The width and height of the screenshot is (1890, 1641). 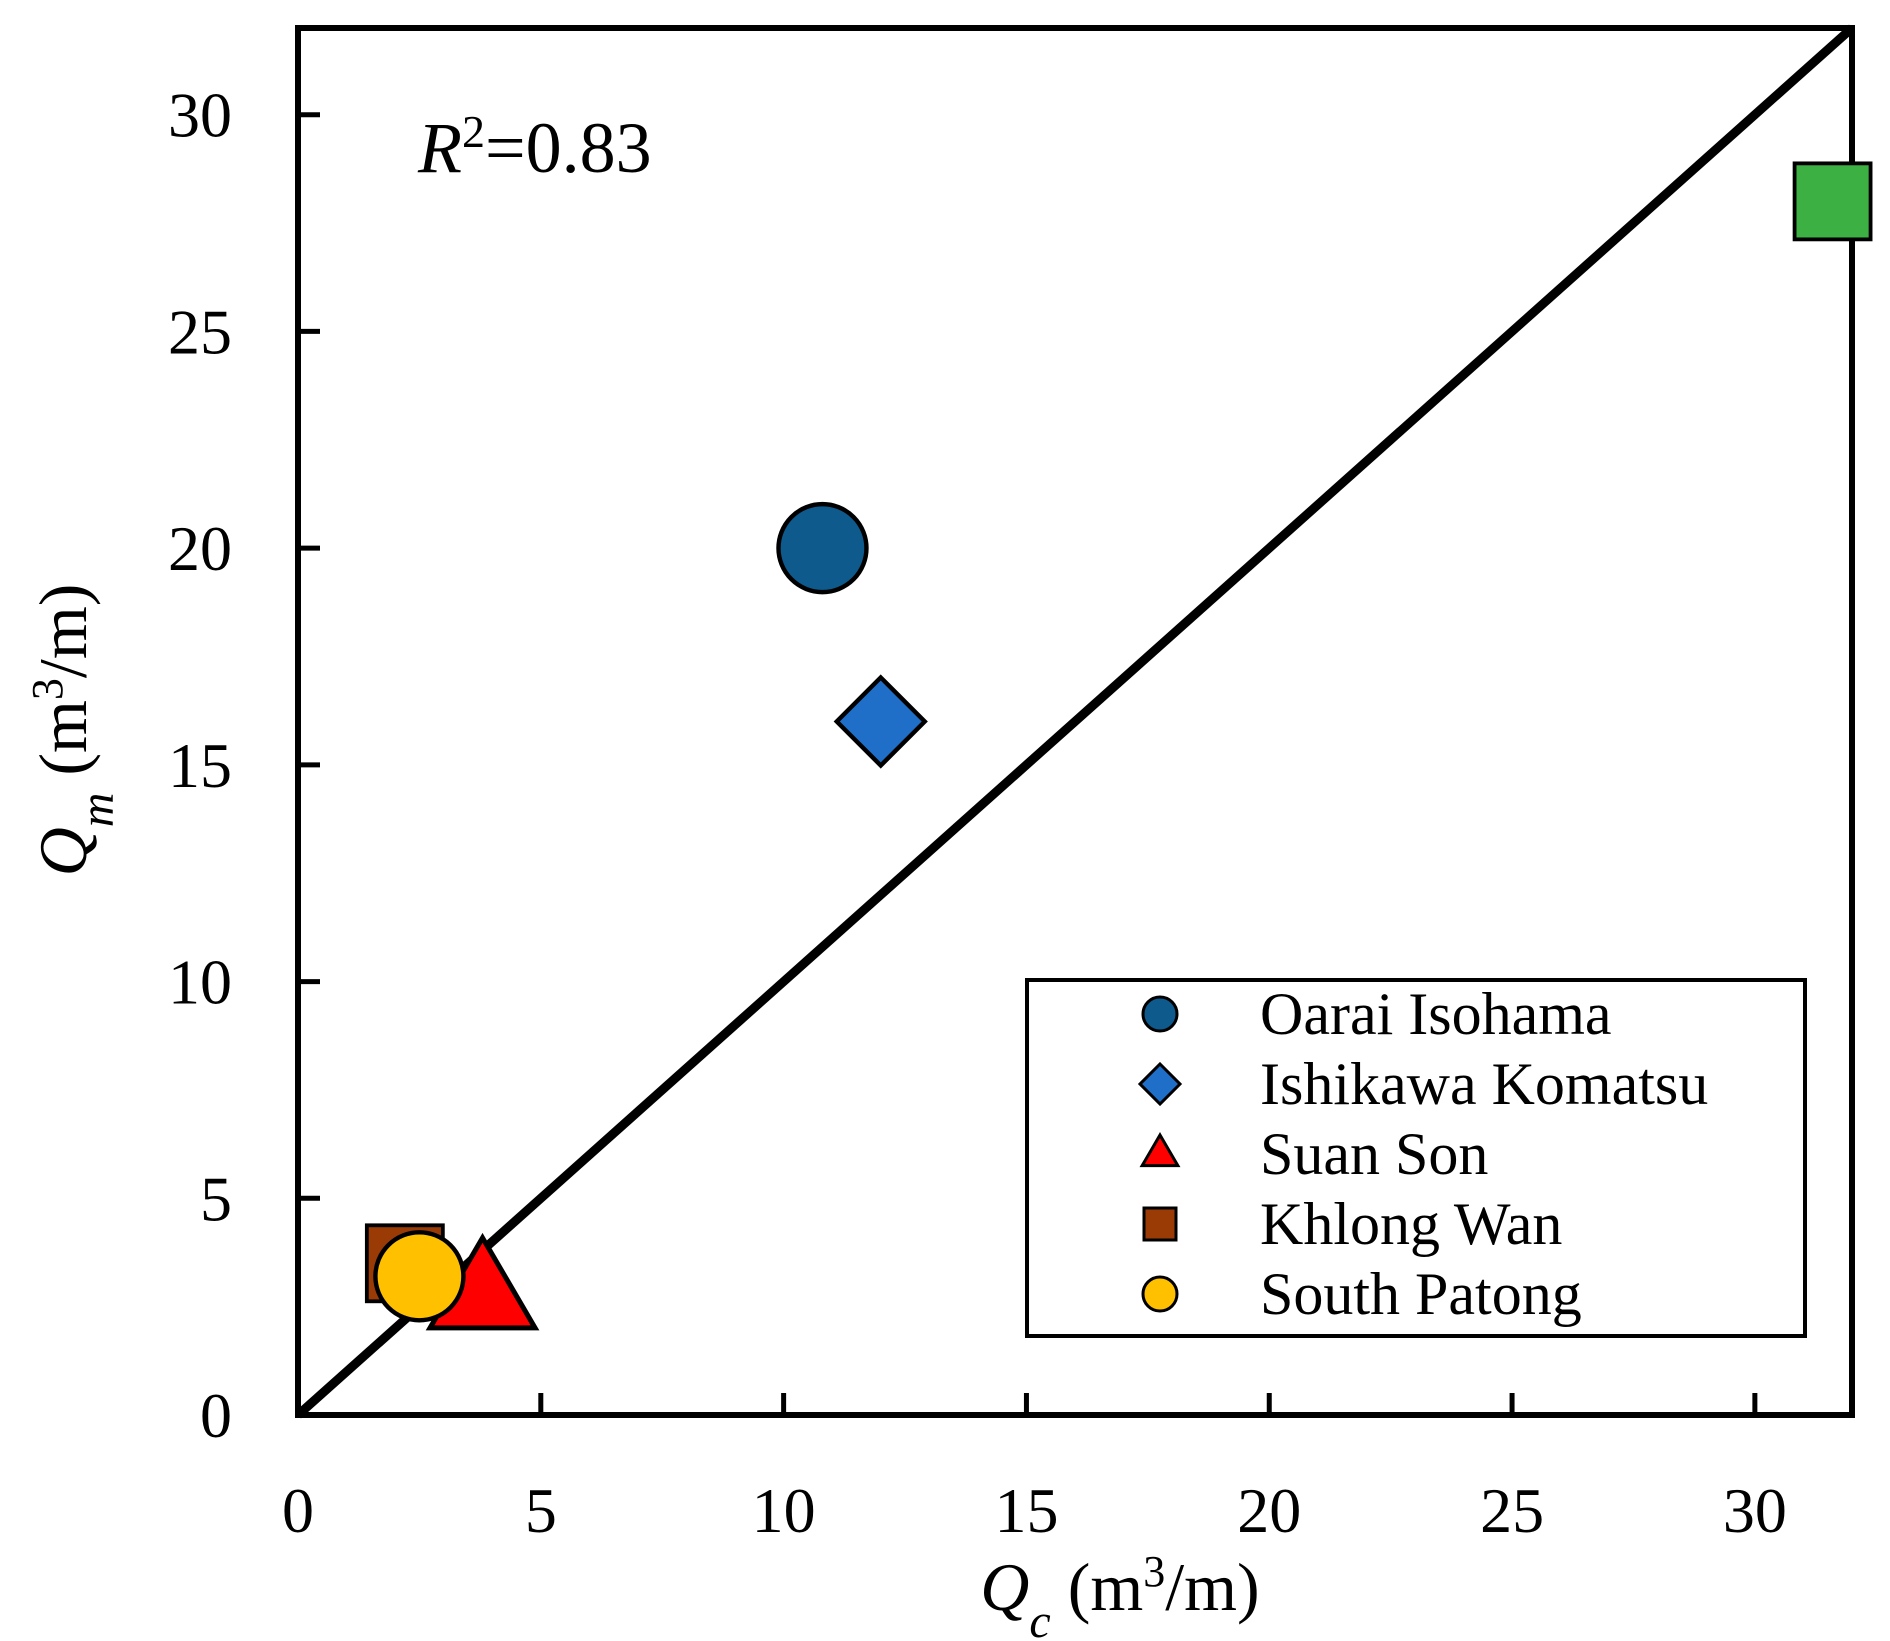 I want to click on x-axis-unit-end: /m), so click(x=1212, y=1587).